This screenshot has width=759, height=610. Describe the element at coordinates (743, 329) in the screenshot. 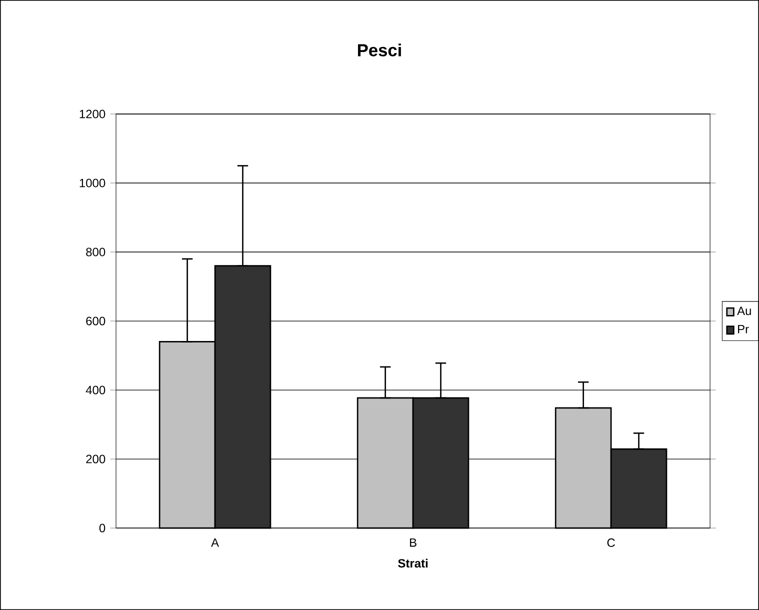

I see `legend-label: Pr` at that location.